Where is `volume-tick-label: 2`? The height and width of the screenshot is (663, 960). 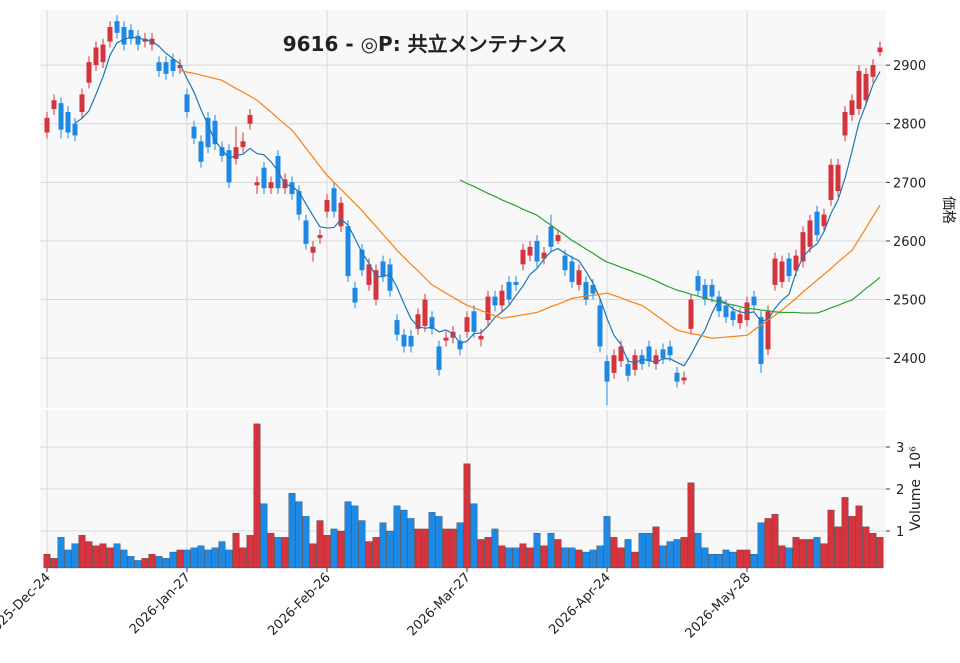
volume-tick-label: 2 is located at coordinates (900, 490).